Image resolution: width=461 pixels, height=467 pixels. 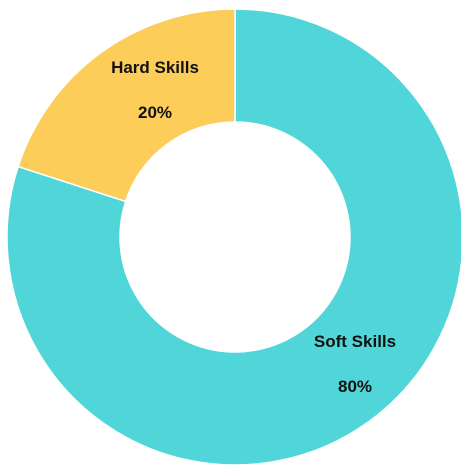 What do you see at coordinates (155, 112) in the screenshot?
I see `slice-value-hard-skills: 20%` at bounding box center [155, 112].